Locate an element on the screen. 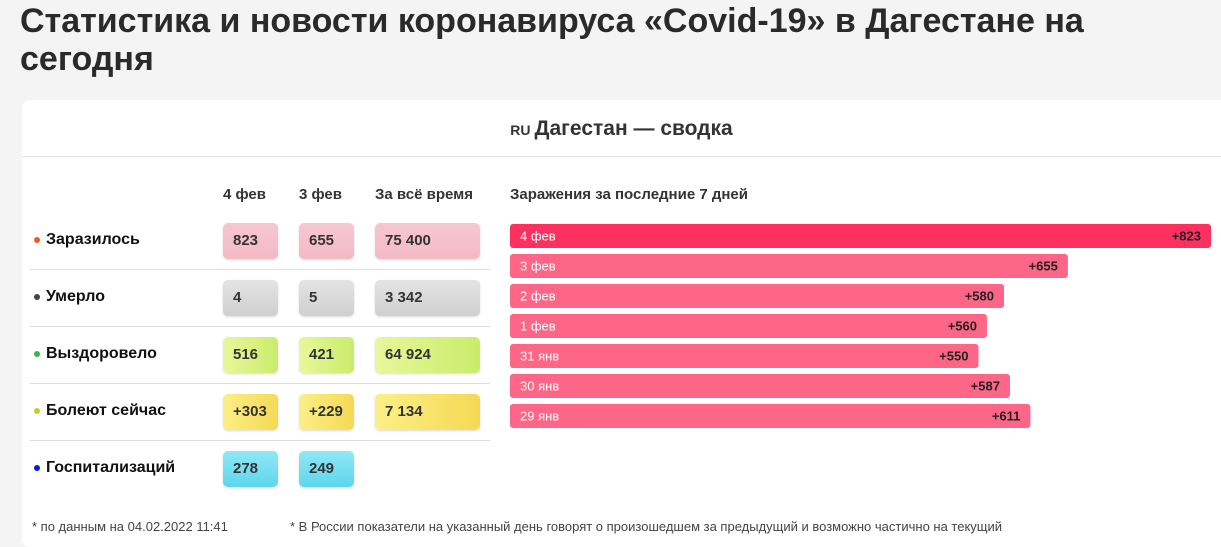 Image resolution: width=1221 pixels, height=547 pixels. row-label: Болеют сейчас is located at coordinates (100, 411).